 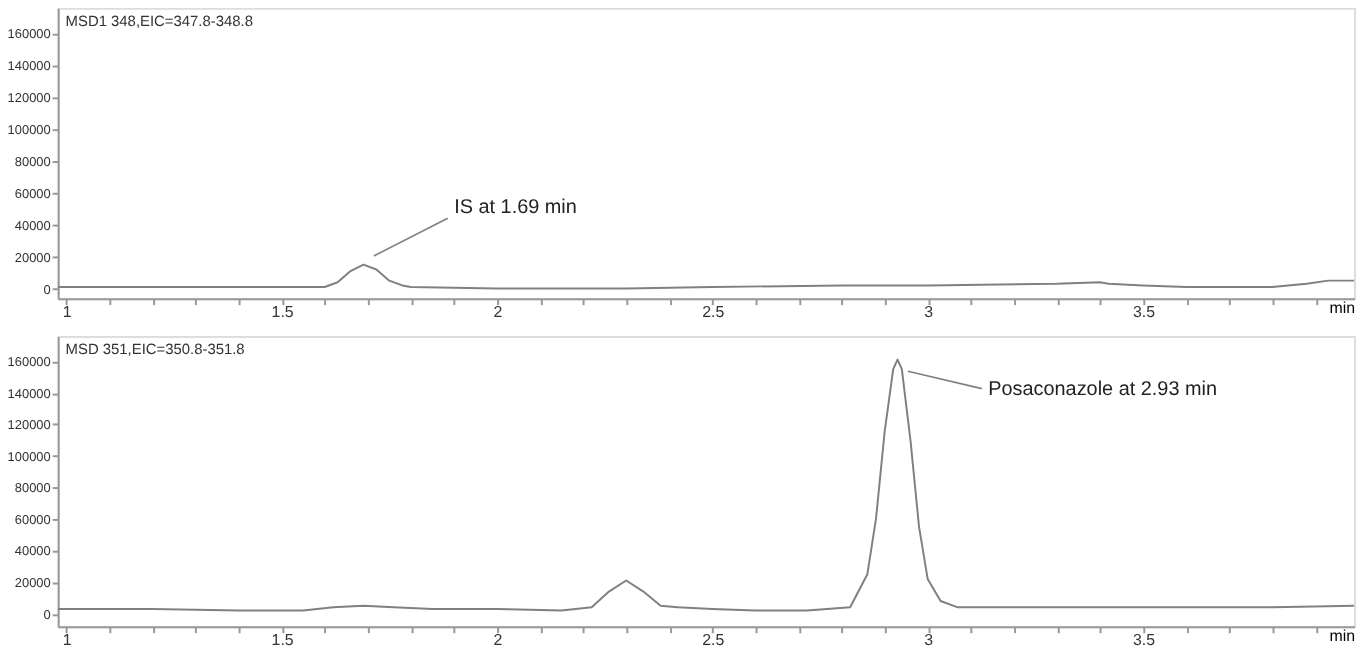 What do you see at coordinates (1102, 389) in the screenshot?
I see `annotation: Posaconazole at 2.93 min` at bounding box center [1102, 389].